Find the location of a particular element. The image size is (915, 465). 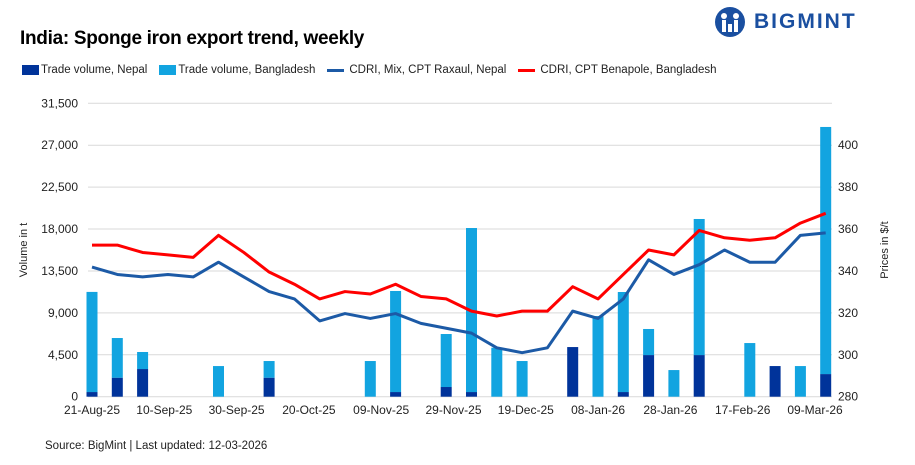

y-left-tick-label: 18,000 is located at coordinates (59, 229).